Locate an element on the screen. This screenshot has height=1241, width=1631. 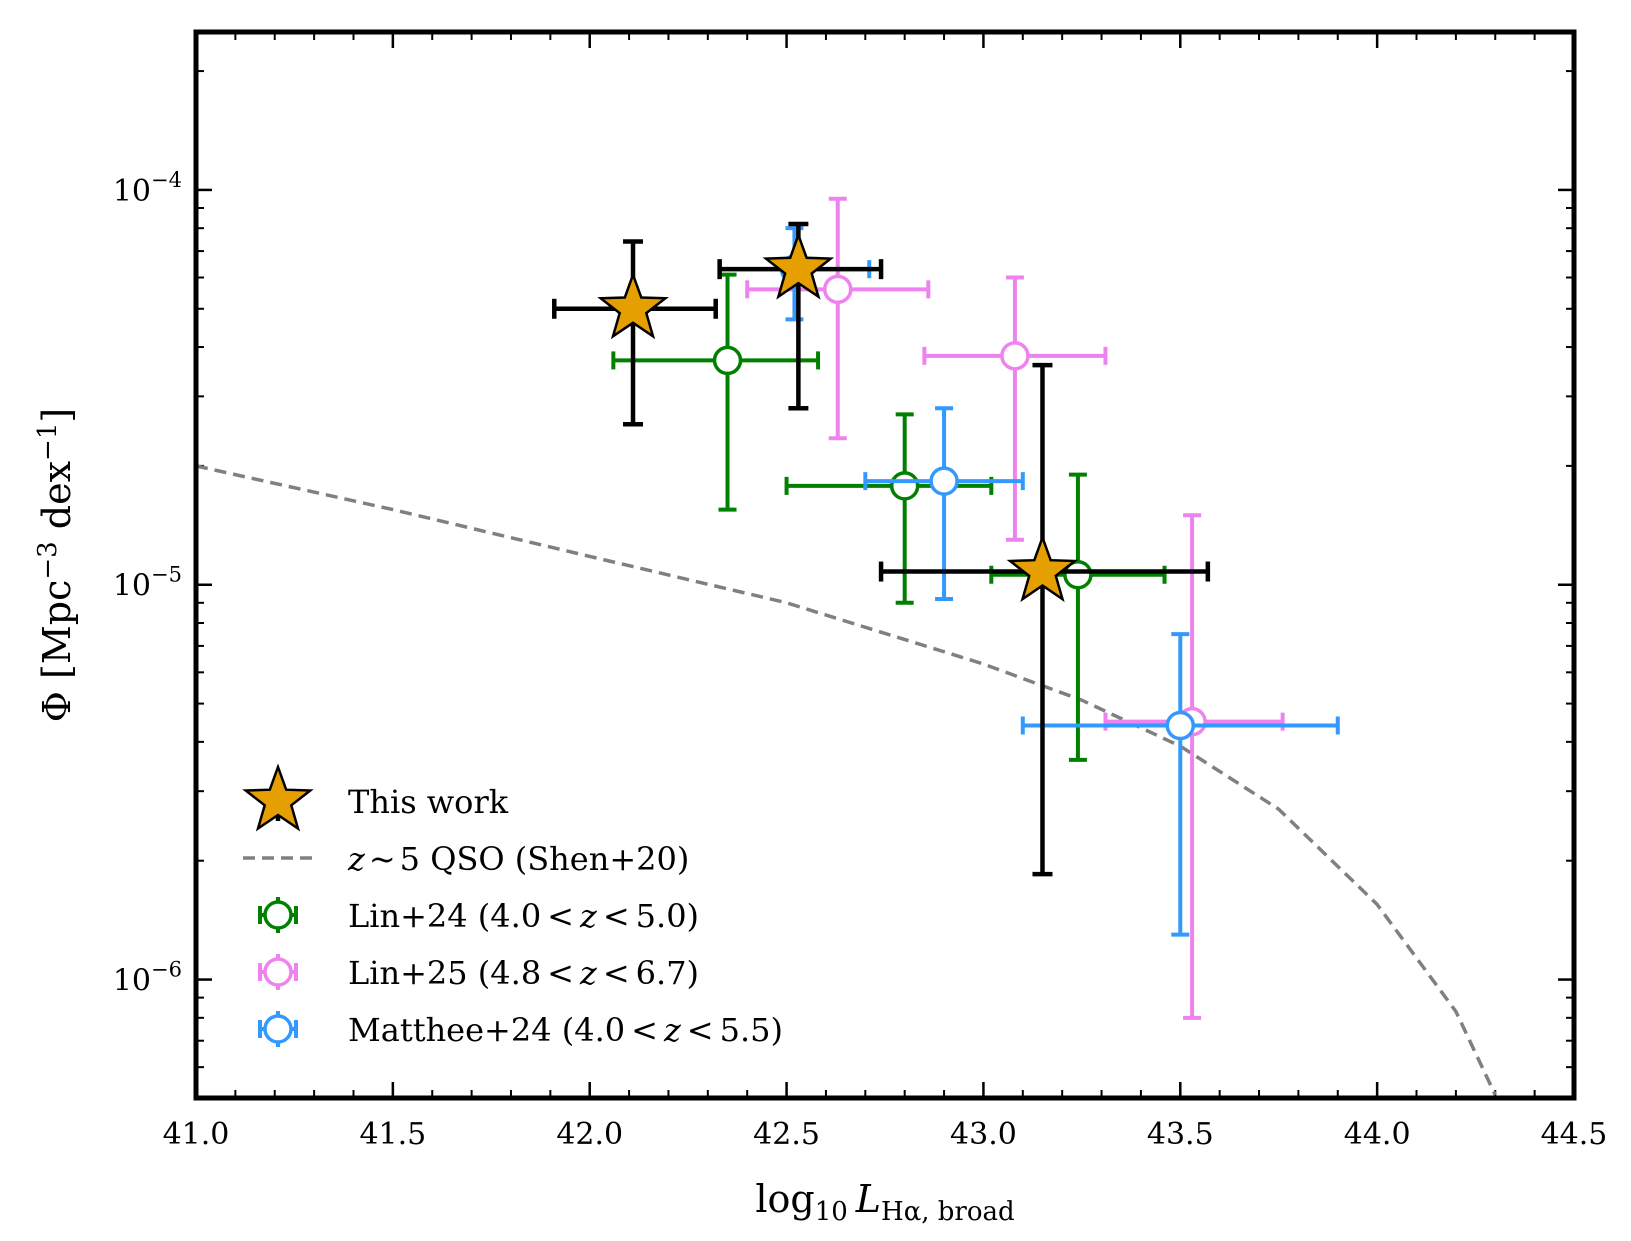
x-tick-label: 44.0 is located at coordinates (1377, 1134).